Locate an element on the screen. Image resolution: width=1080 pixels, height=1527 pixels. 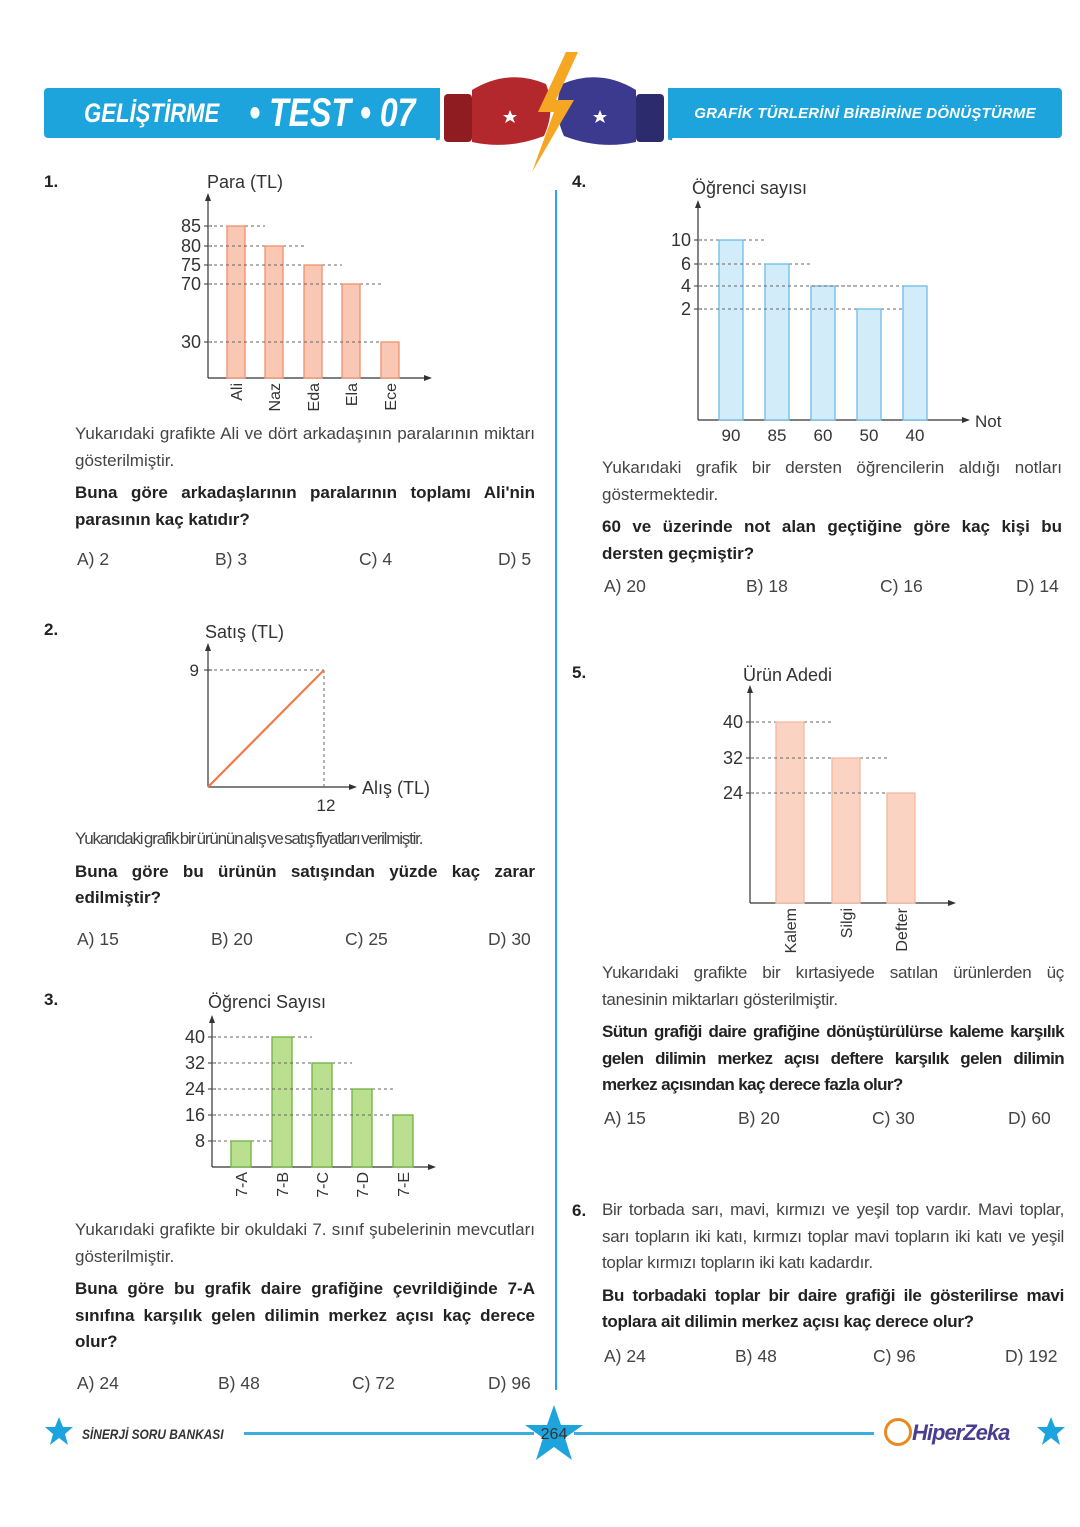
bar-Eda is located at coordinates (313, 321).